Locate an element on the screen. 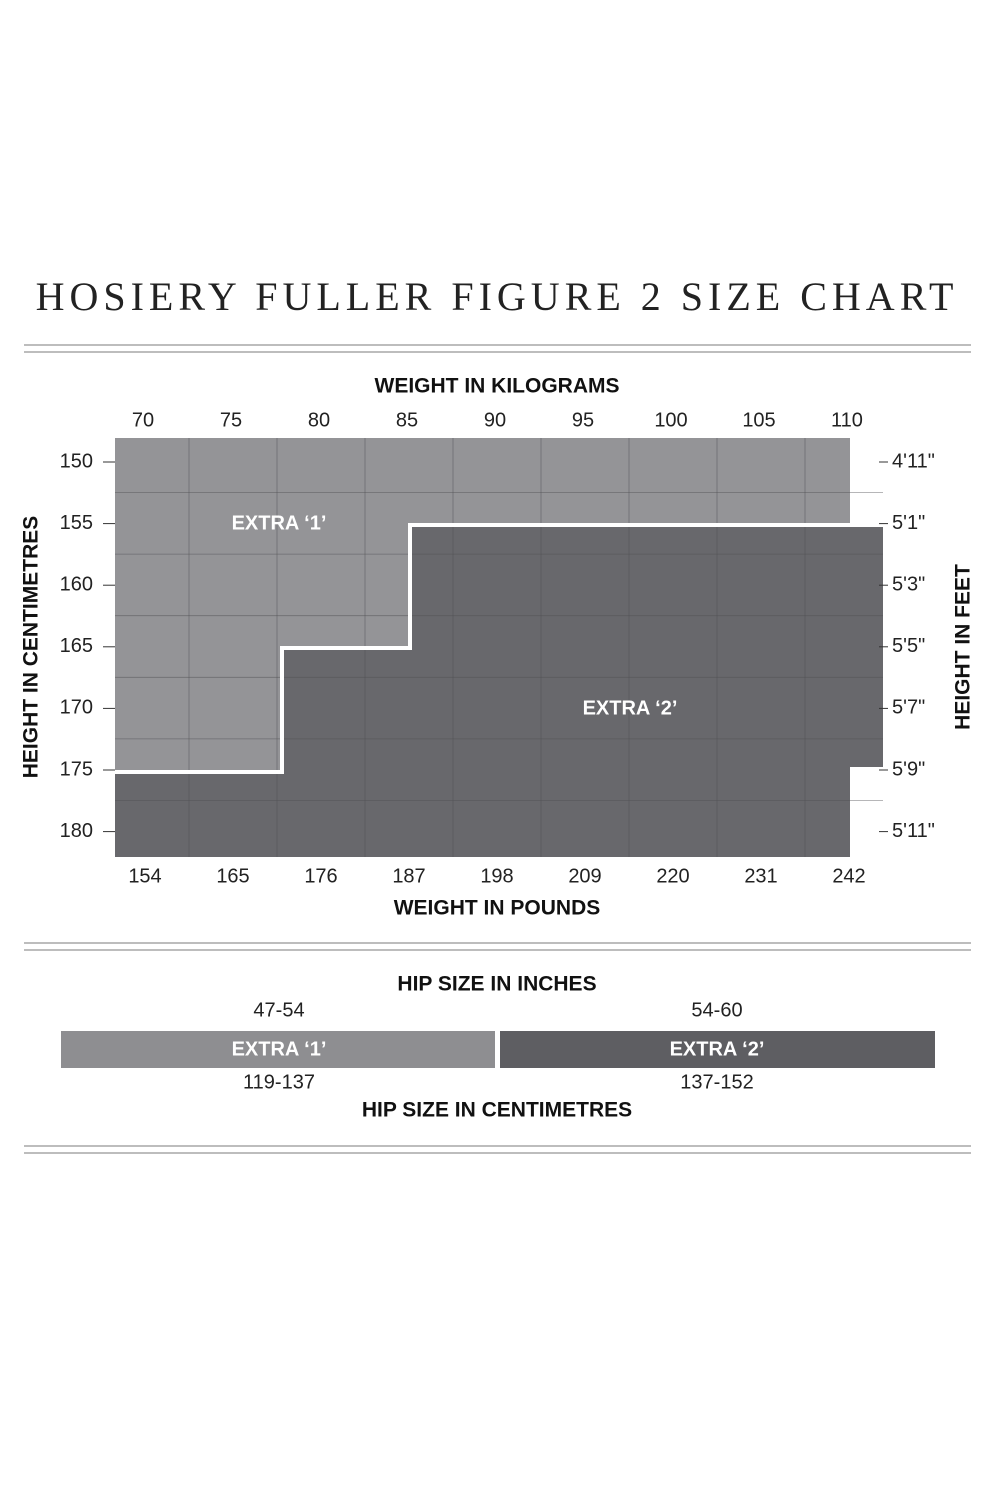  lb-tick-label: 209 is located at coordinates (584, 876).